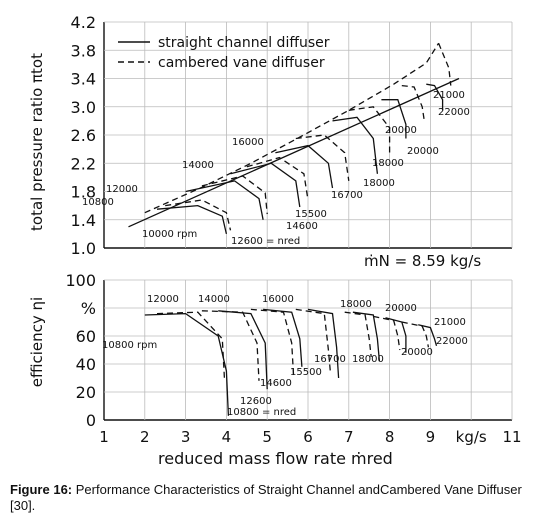 This screenshot has height=525, width=546. I want to click on y-tick-label: 1.4, so click(83, 220).